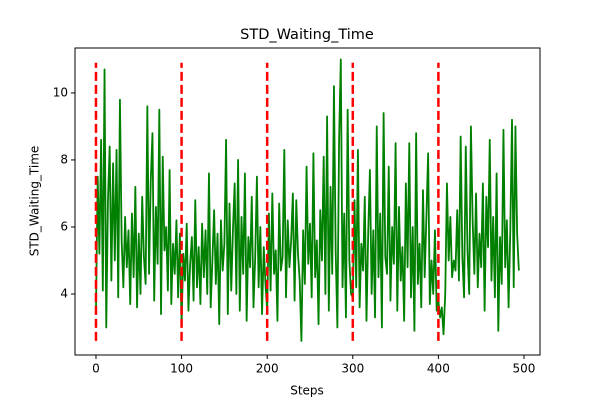 This screenshot has height=400, width=600. I want to click on x-tick-label: 300, so click(352, 369).